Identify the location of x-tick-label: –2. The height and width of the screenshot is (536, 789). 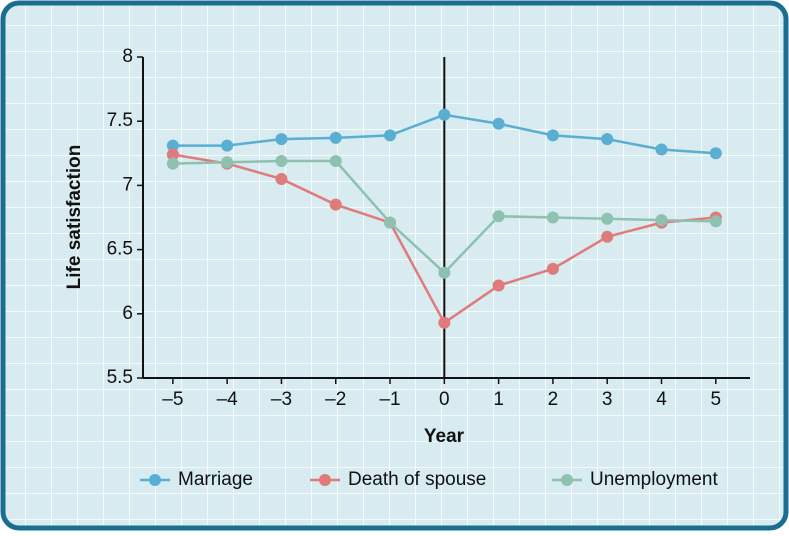
(335, 399).